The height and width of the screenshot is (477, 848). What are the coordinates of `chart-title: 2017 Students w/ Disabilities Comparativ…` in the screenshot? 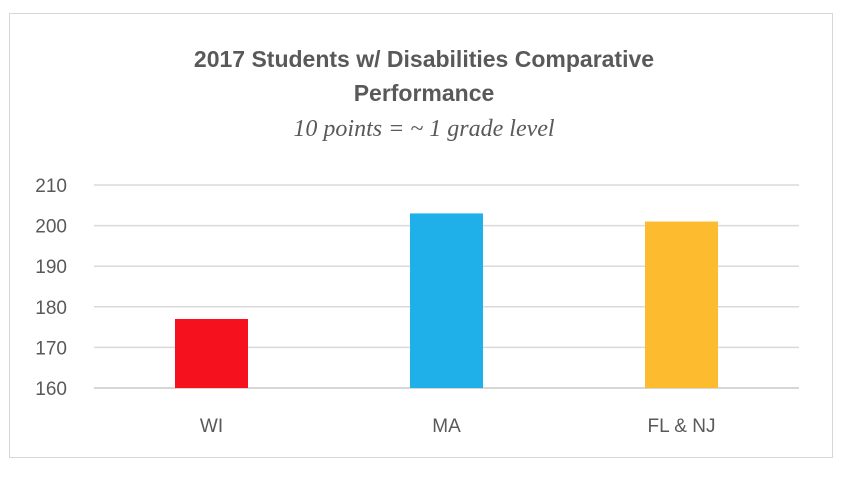 It's located at (424, 76).